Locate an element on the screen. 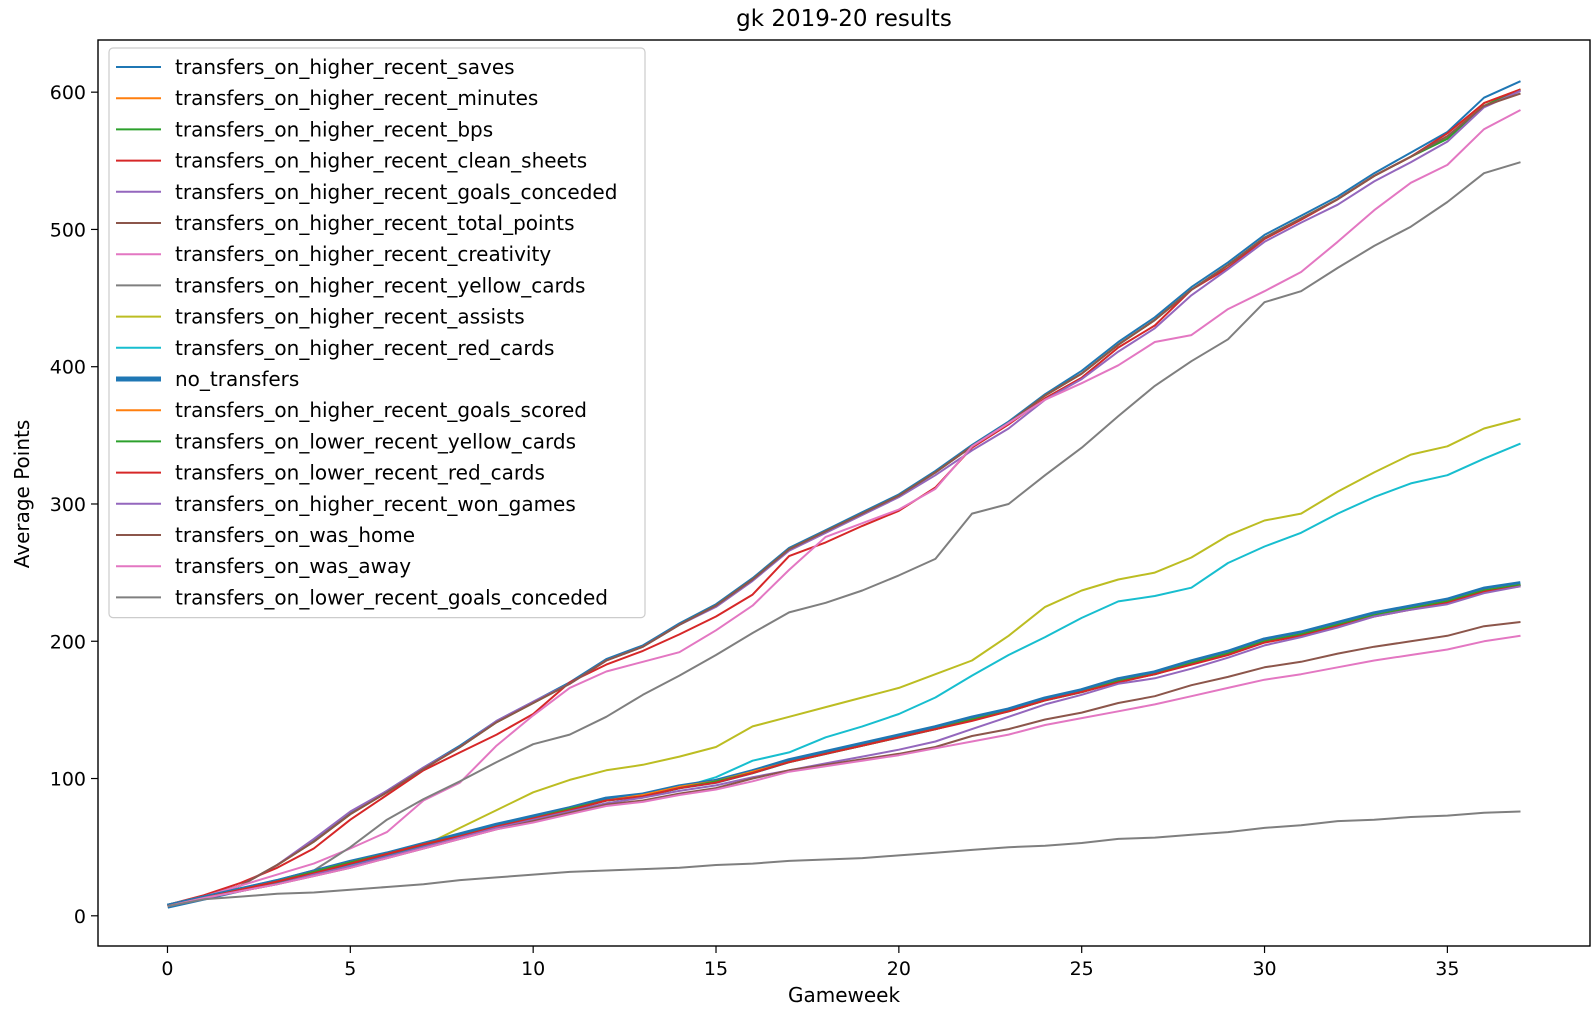  y-axis-ticks: 0 100 200 300 400 500 600 is located at coordinates (74, 505).